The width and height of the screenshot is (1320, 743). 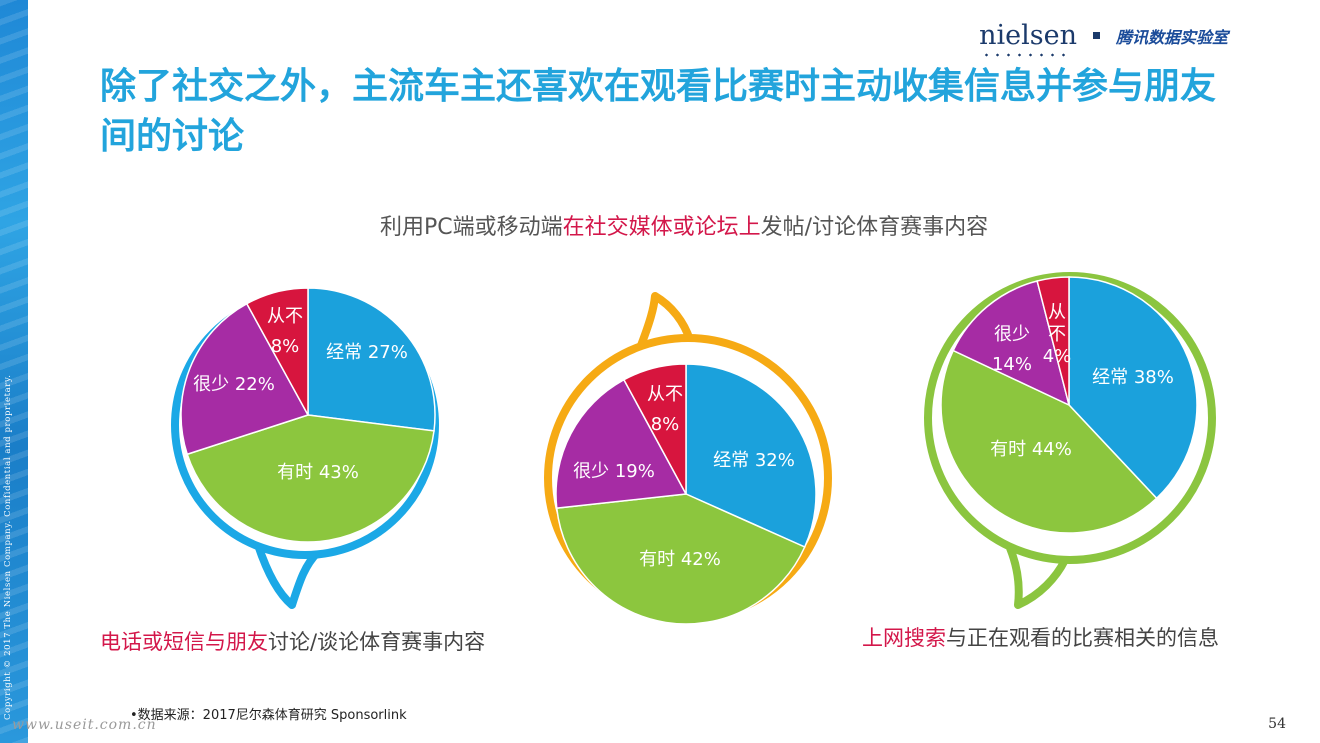 I want to click on pie-label-never: 从不 4%, so click(x=1057, y=334).